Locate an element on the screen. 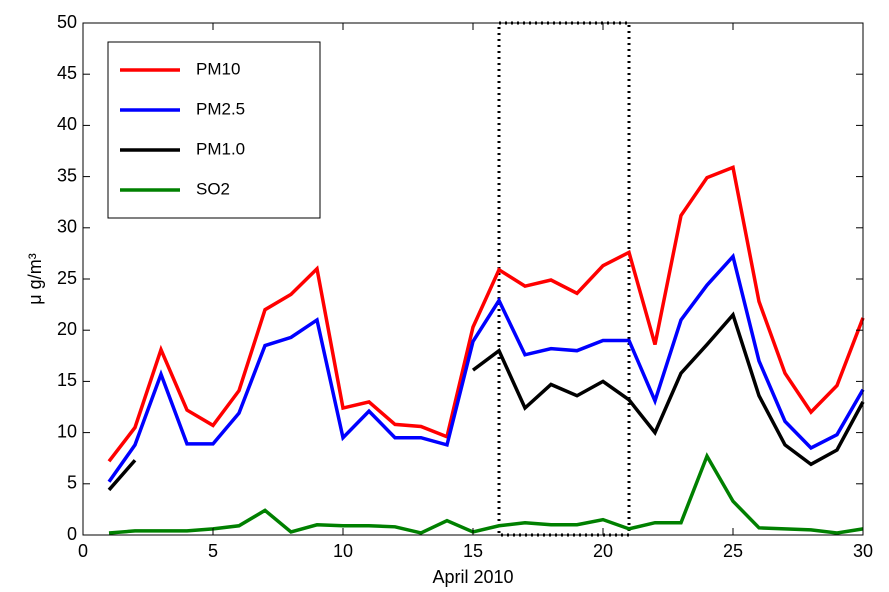  y-tick-label: 25 is located at coordinates (67, 278).